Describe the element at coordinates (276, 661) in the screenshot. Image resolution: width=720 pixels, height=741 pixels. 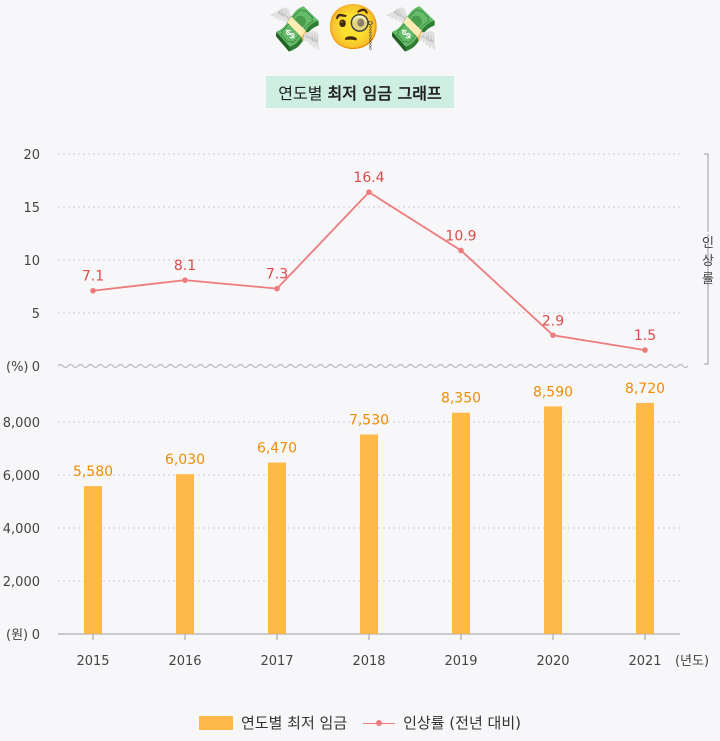
I see `x-tick-label: 2017` at that location.